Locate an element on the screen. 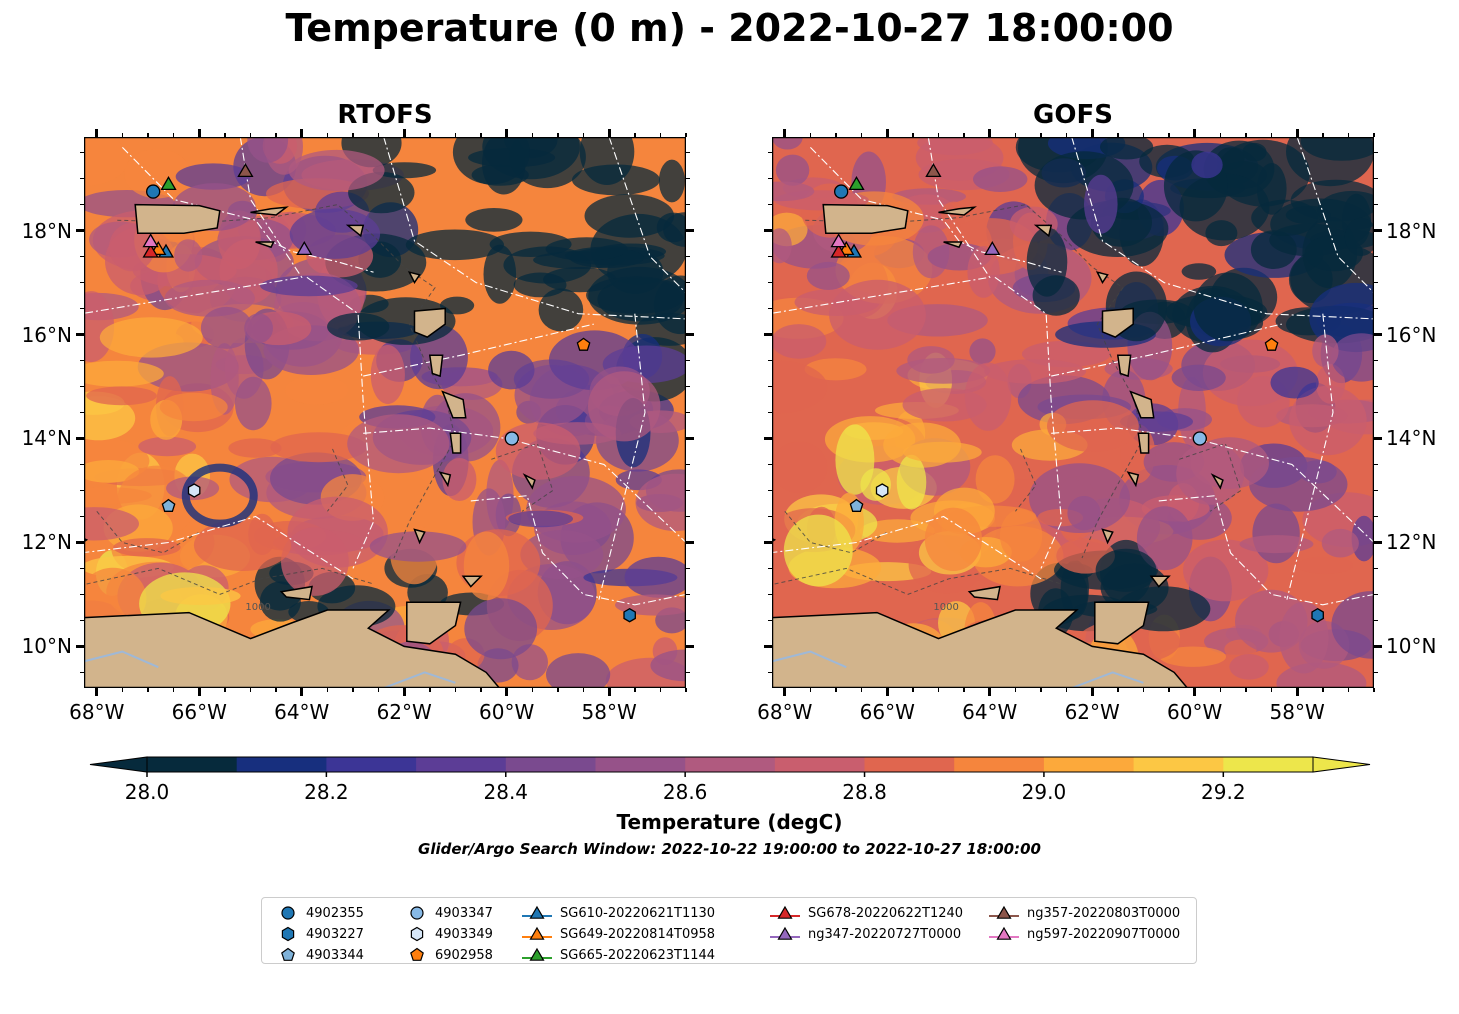 The height and width of the screenshot is (1014, 1459). colorbar: 28.0 28.2 28.4 28.6 28.8 29.0 29.2 is located at coordinates (730, 780).